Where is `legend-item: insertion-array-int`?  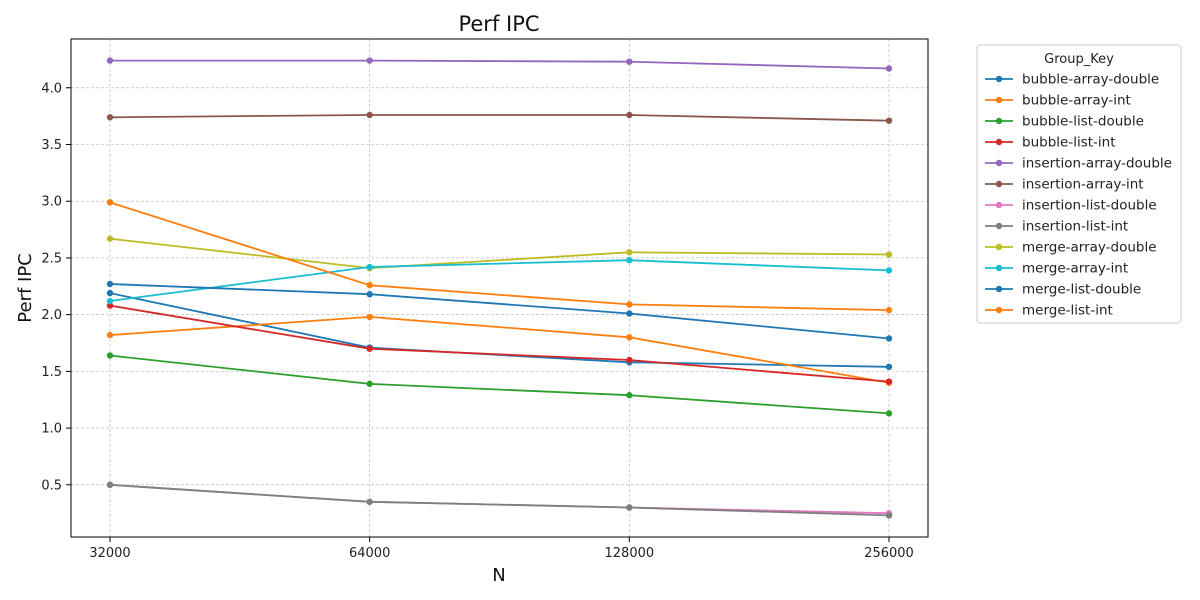
legend-item: insertion-array-int is located at coordinates (1064, 185).